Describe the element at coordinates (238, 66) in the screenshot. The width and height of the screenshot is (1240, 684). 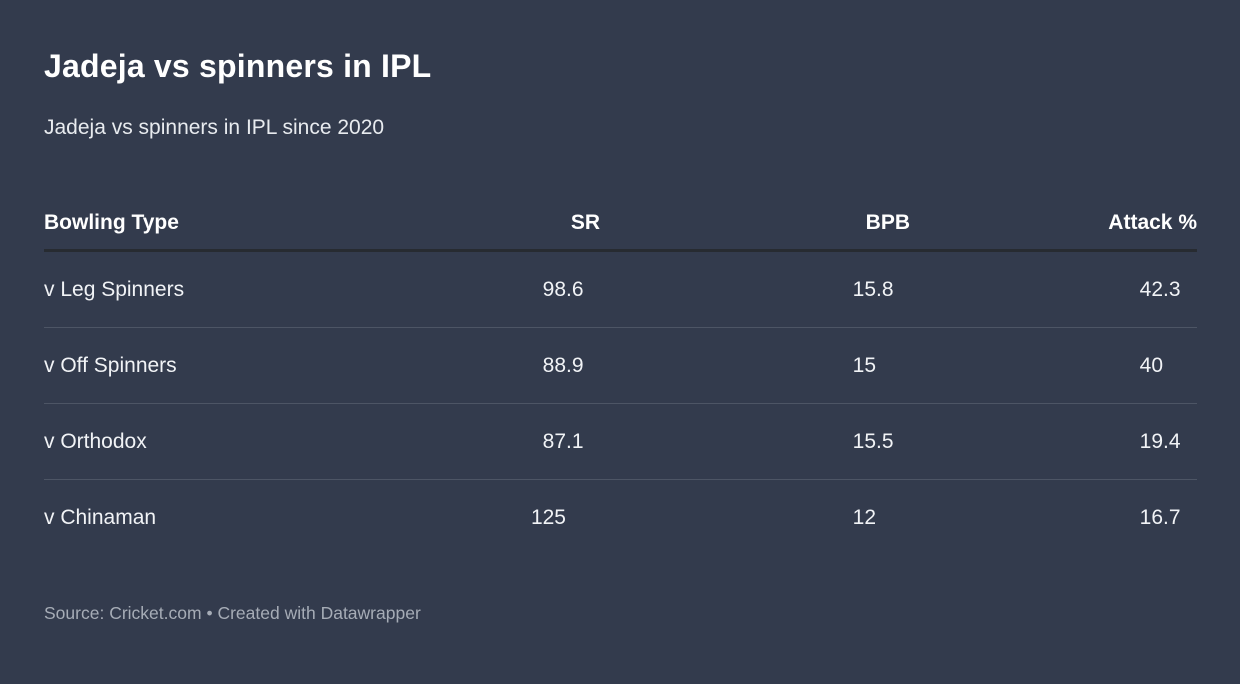
I see `chart-title: Jadeja vs spinners in IPL` at that location.